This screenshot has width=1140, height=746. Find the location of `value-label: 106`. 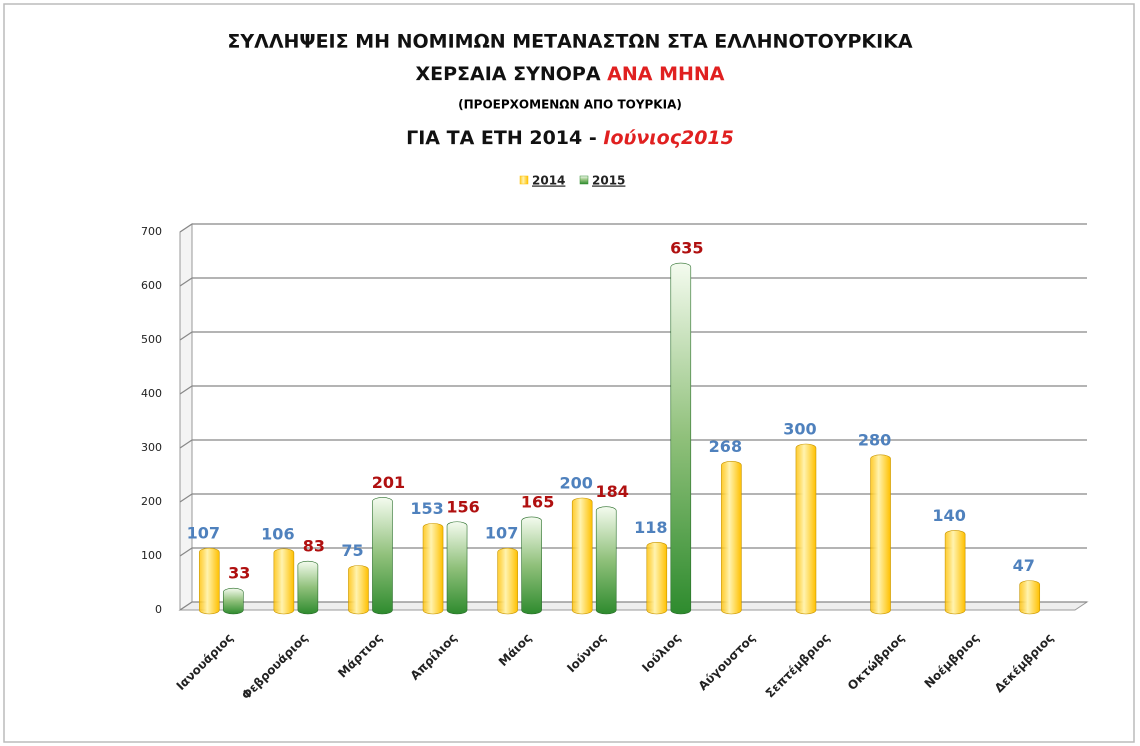

value-label: 106 is located at coordinates (277, 533).